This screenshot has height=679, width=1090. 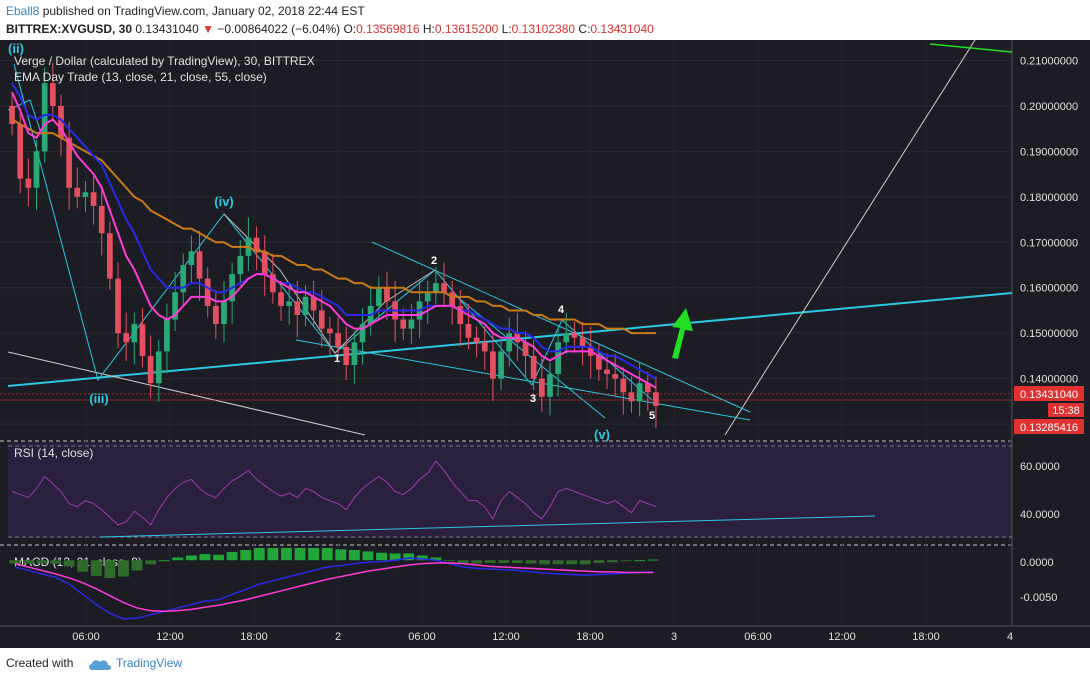 What do you see at coordinates (1038, 598) in the screenshot?
I see `macd-tick-neg: -0.0050` at bounding box center [1038, 598].